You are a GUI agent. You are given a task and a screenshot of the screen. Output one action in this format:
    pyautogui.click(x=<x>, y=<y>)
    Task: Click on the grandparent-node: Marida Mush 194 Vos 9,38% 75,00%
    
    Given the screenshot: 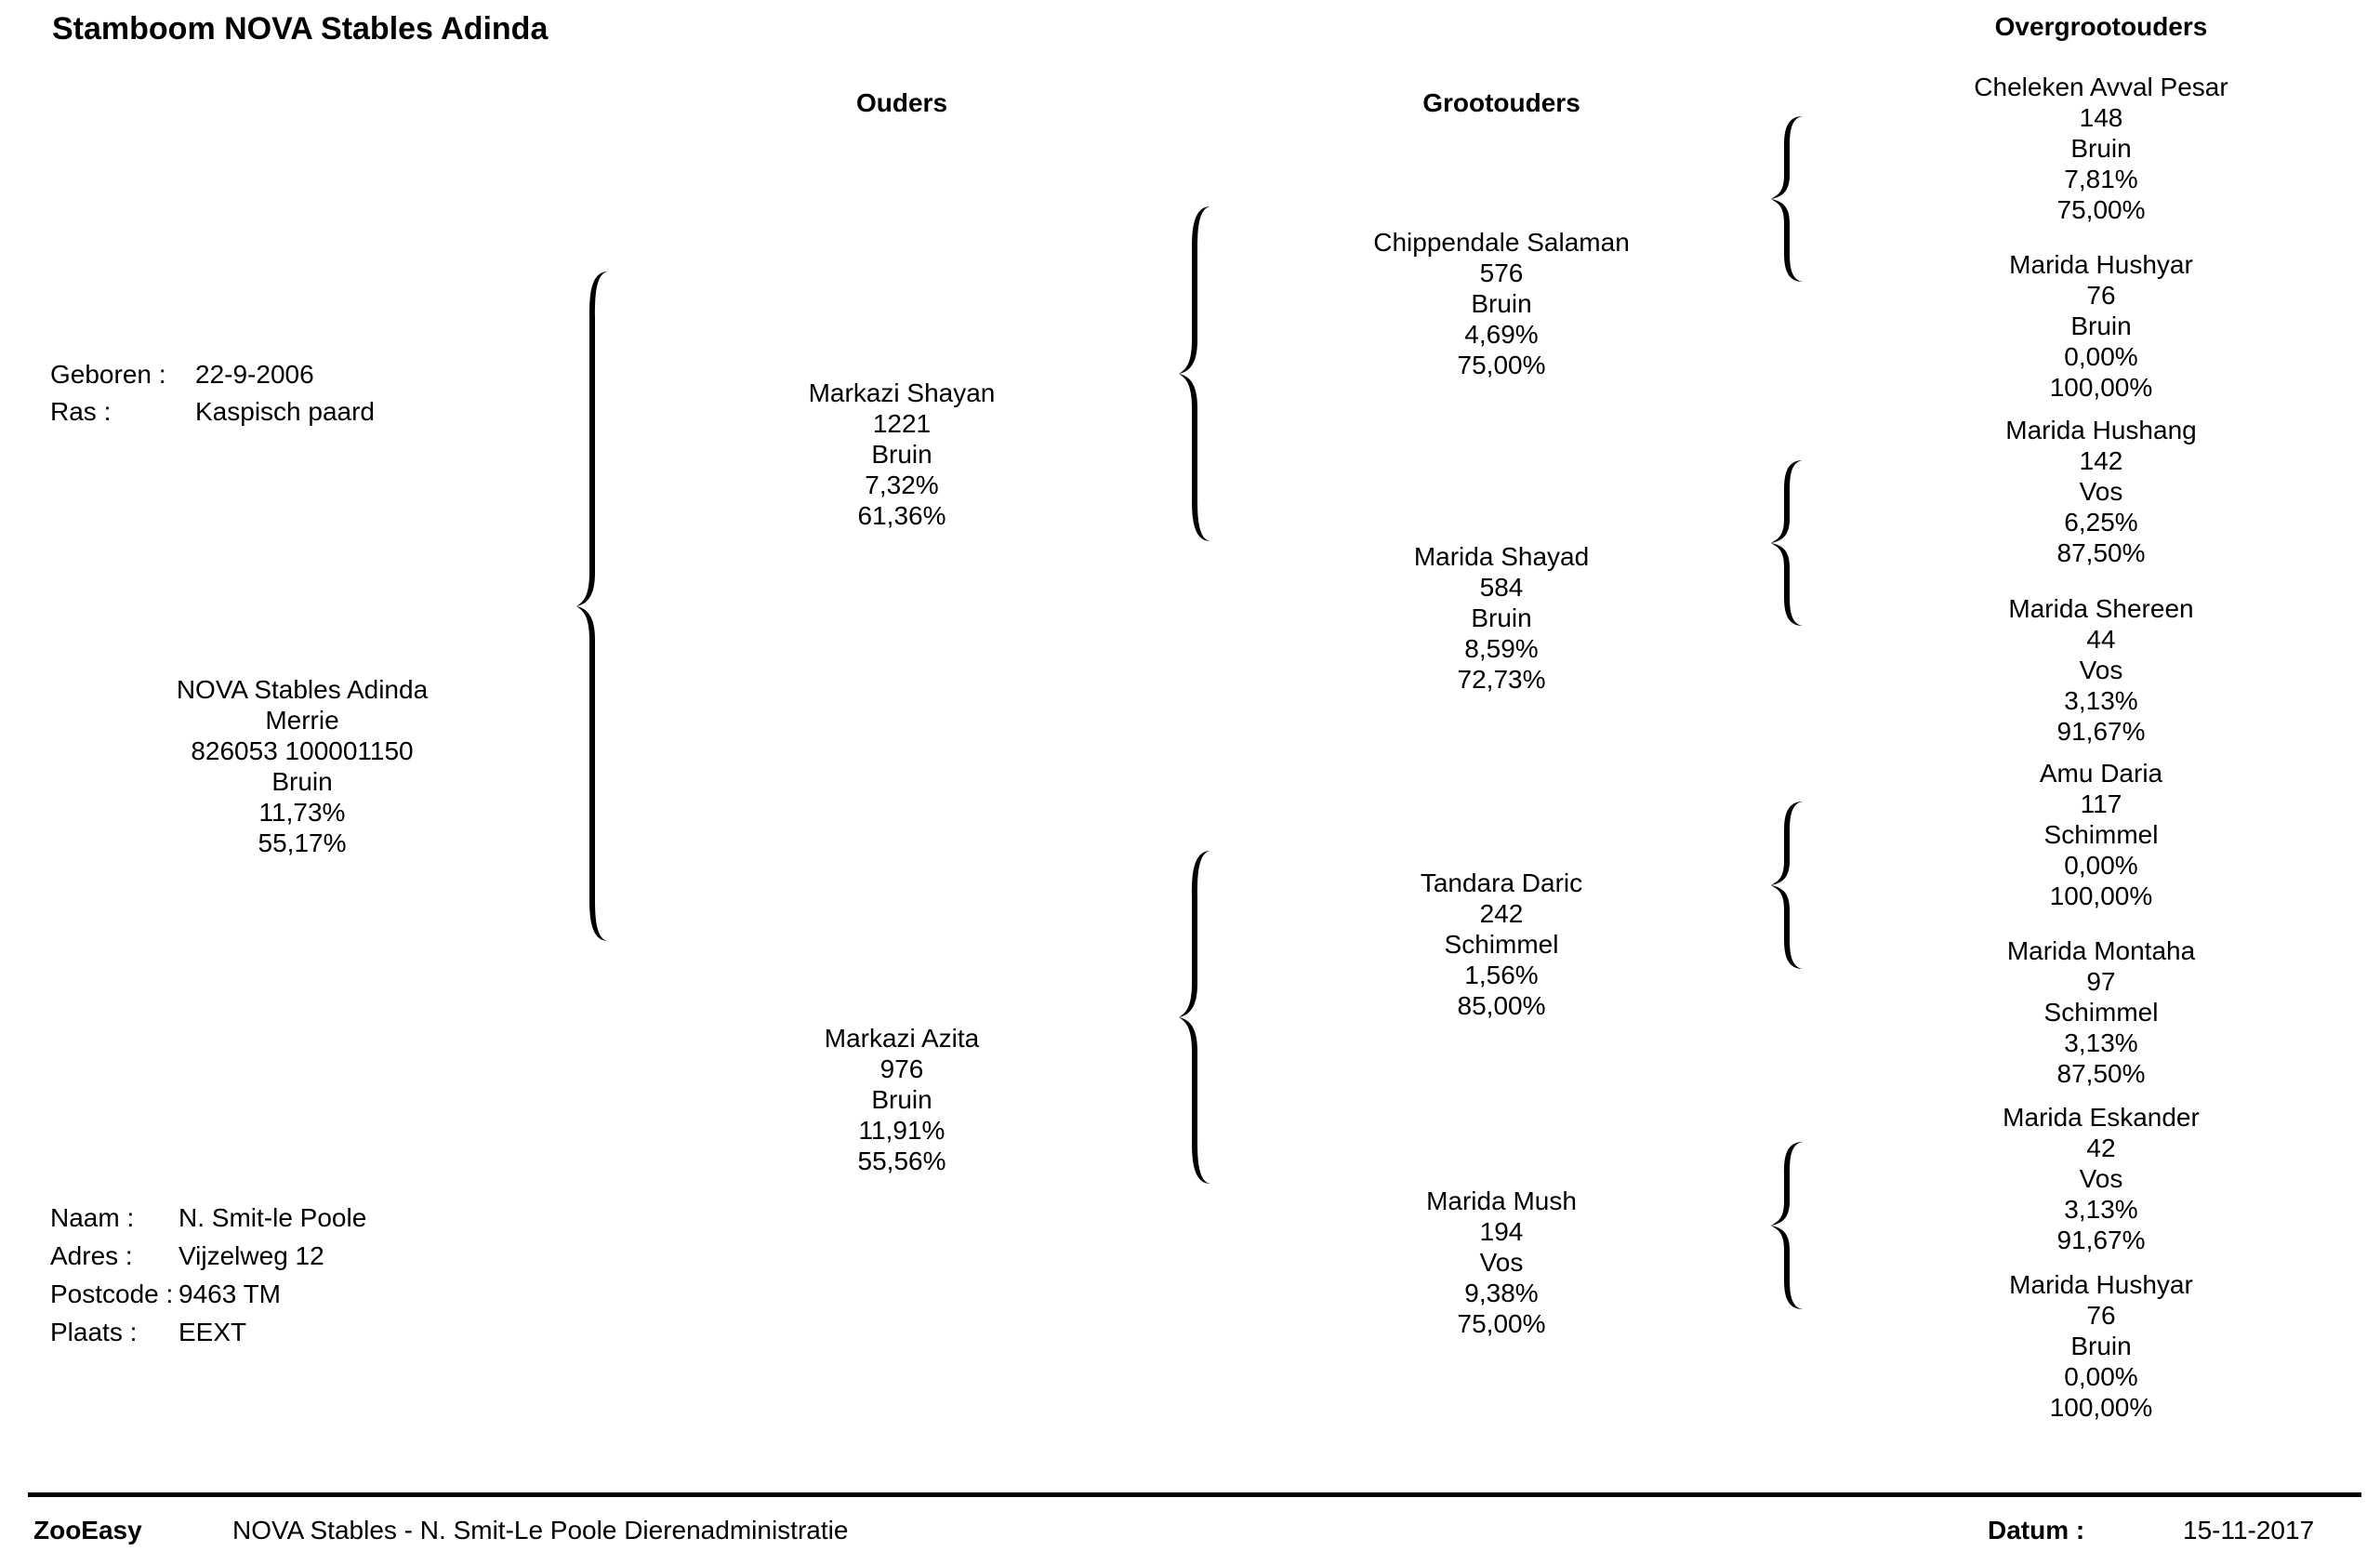 What is the action you would take?
    pyautogui.click(x=1501, y=1262)
    